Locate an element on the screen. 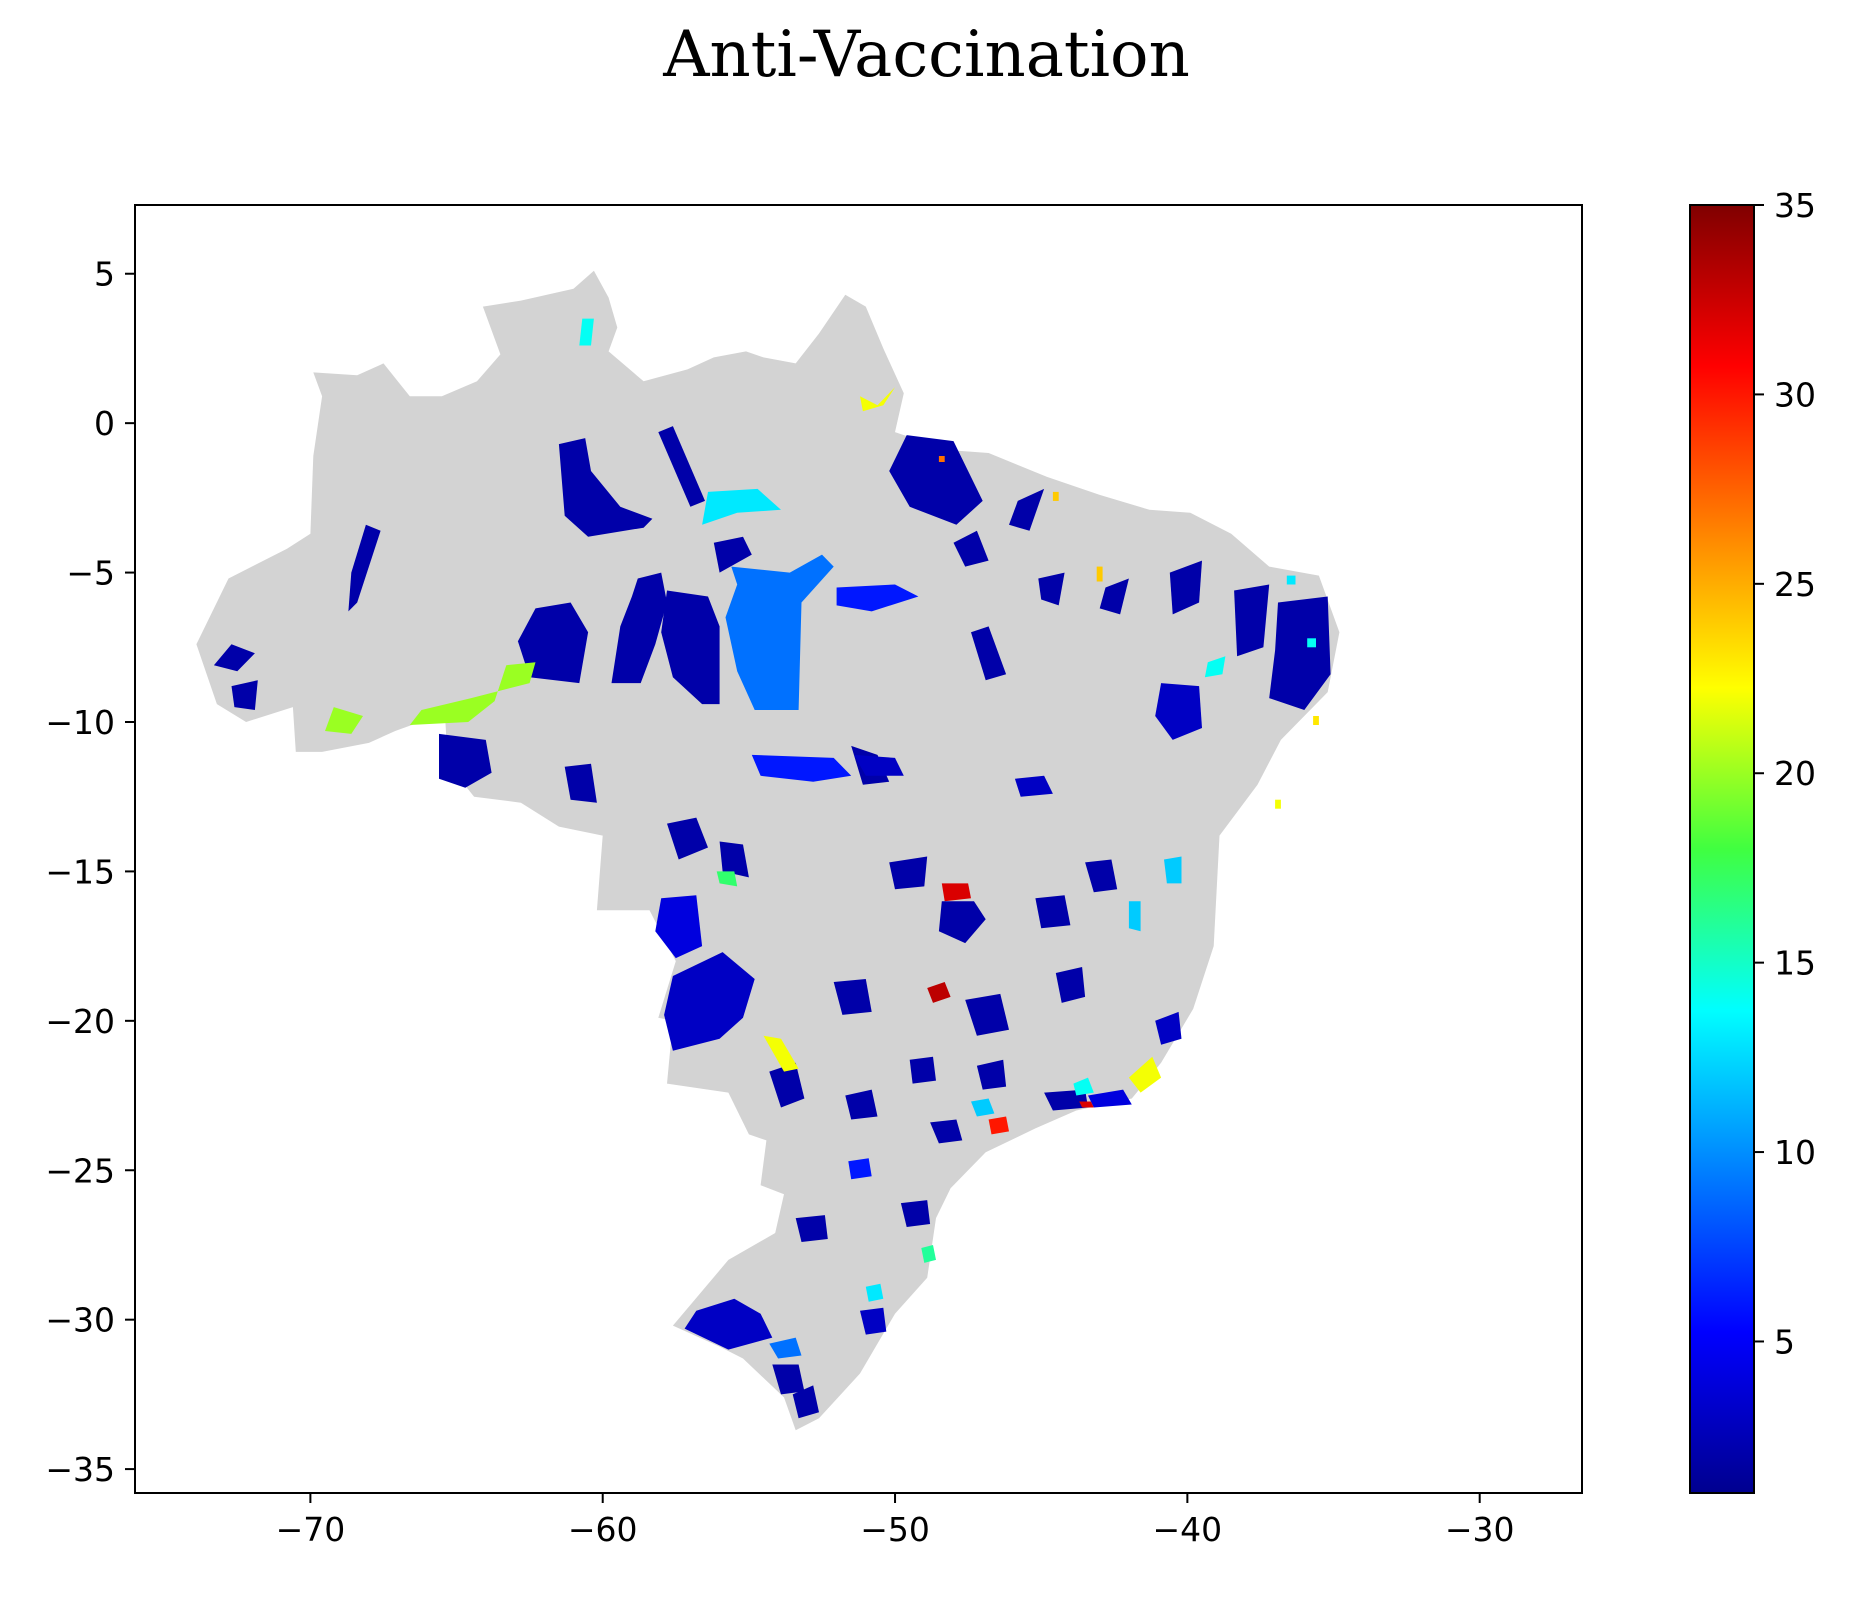  x-tick-label: −30 is located at coordinates (1480, 1529).